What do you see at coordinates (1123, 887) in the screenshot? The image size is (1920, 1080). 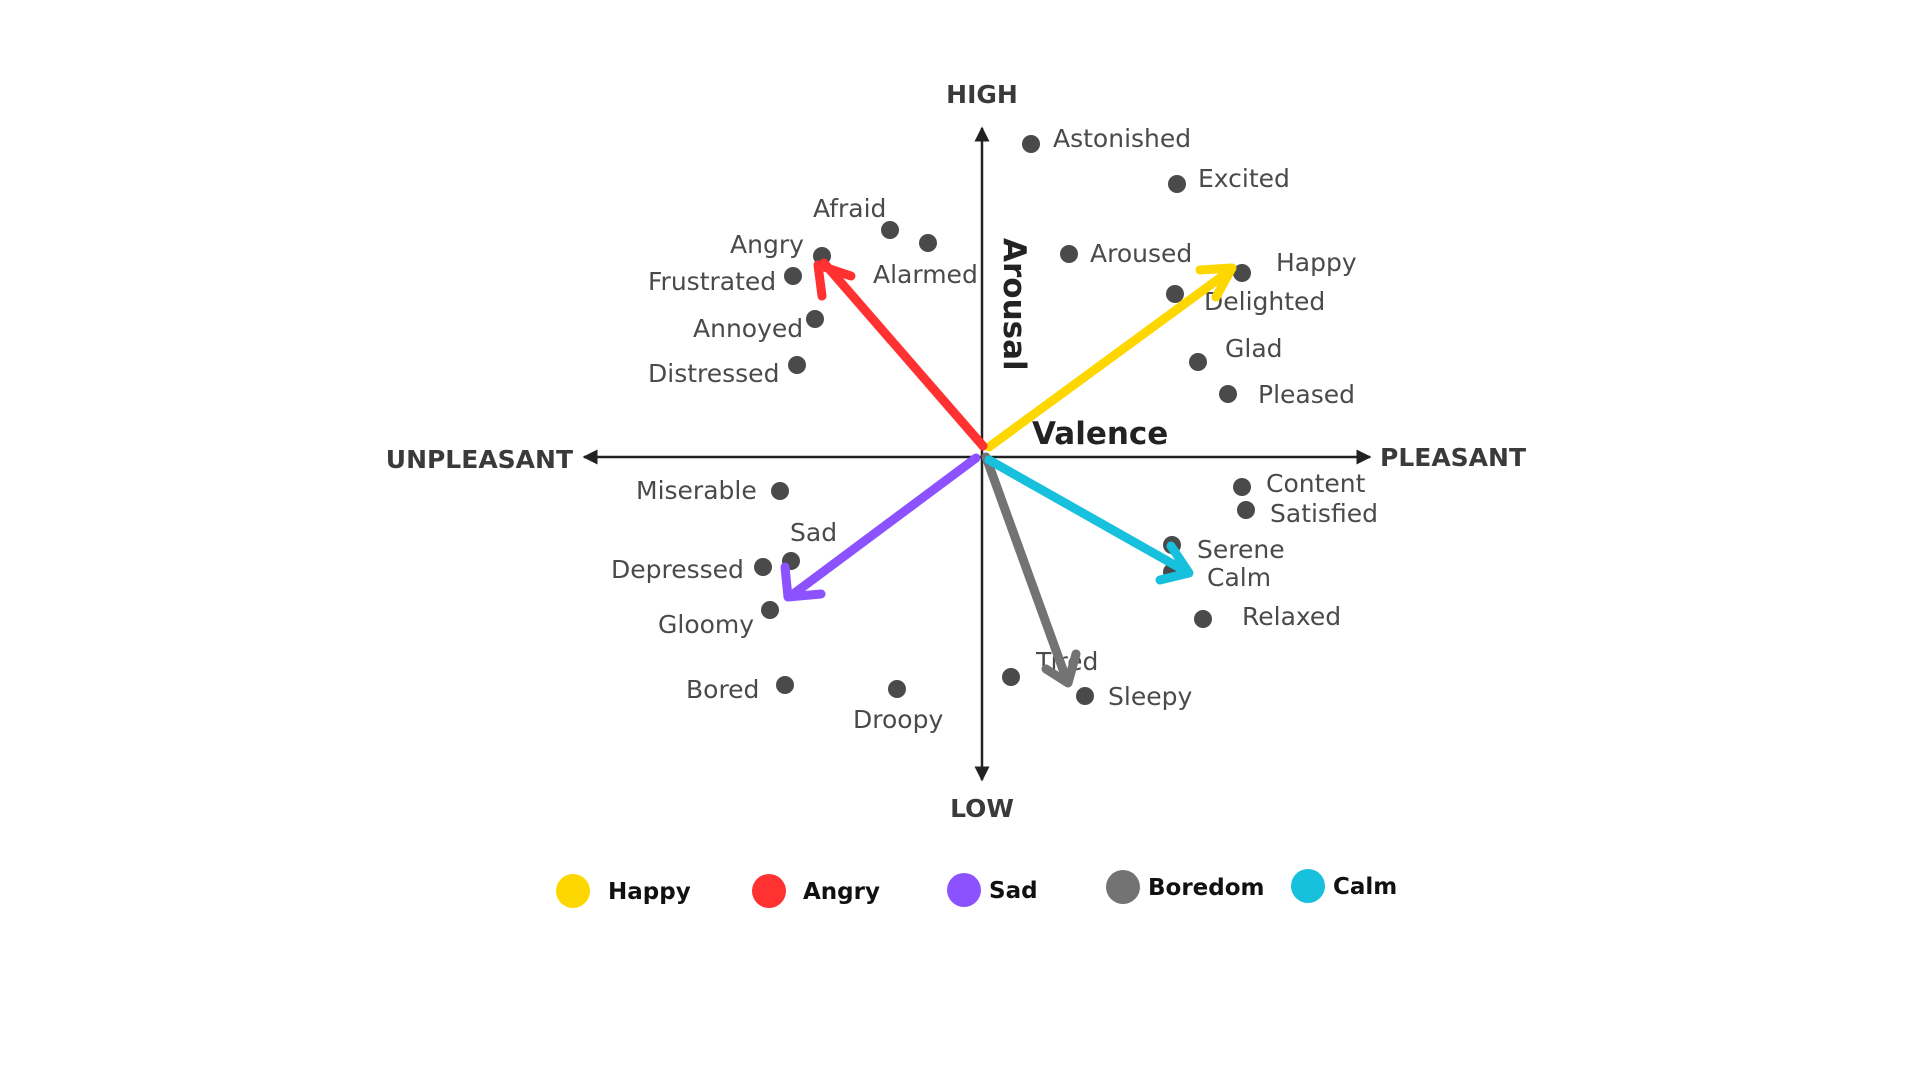 I see `legend-swatch-boredom` at bounding box center [1123, 887].